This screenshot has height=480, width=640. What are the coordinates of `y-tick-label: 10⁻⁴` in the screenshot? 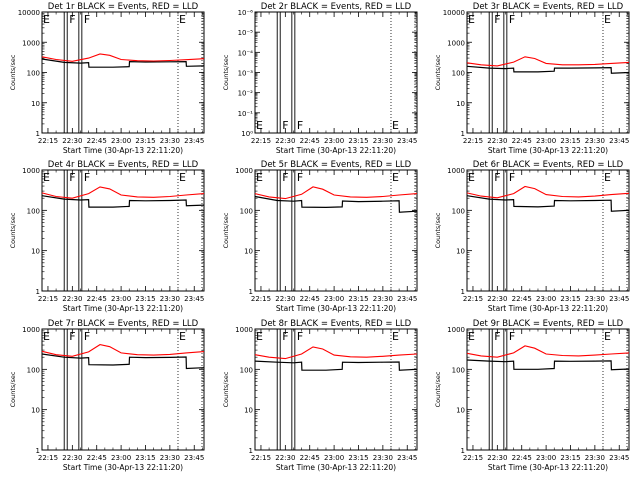 It's located at (246, 53).